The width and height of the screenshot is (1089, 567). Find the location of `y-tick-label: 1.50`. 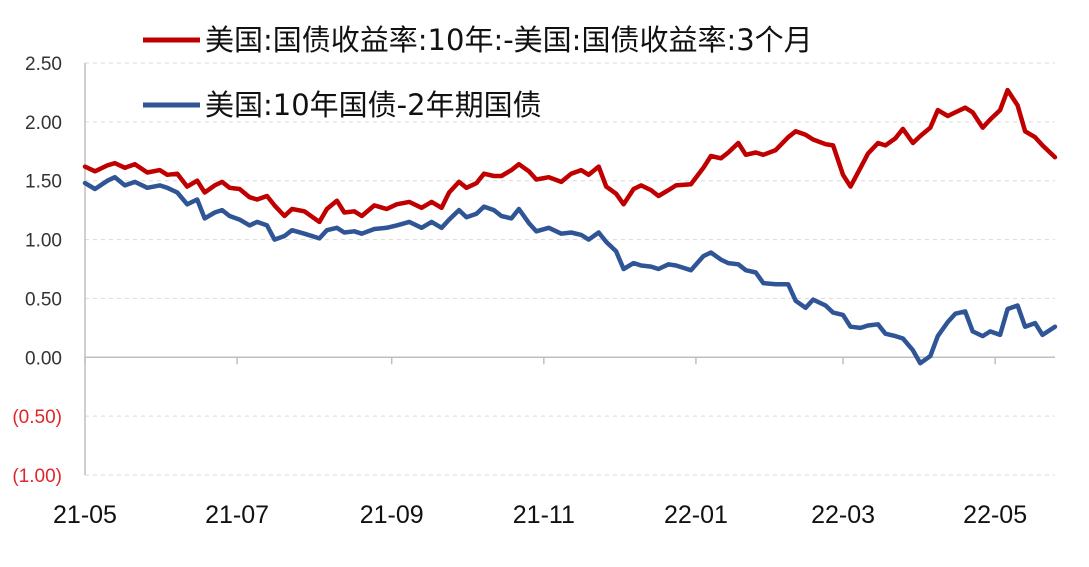

y-tick-label: 1.50 is located at coordinates (43, 182).